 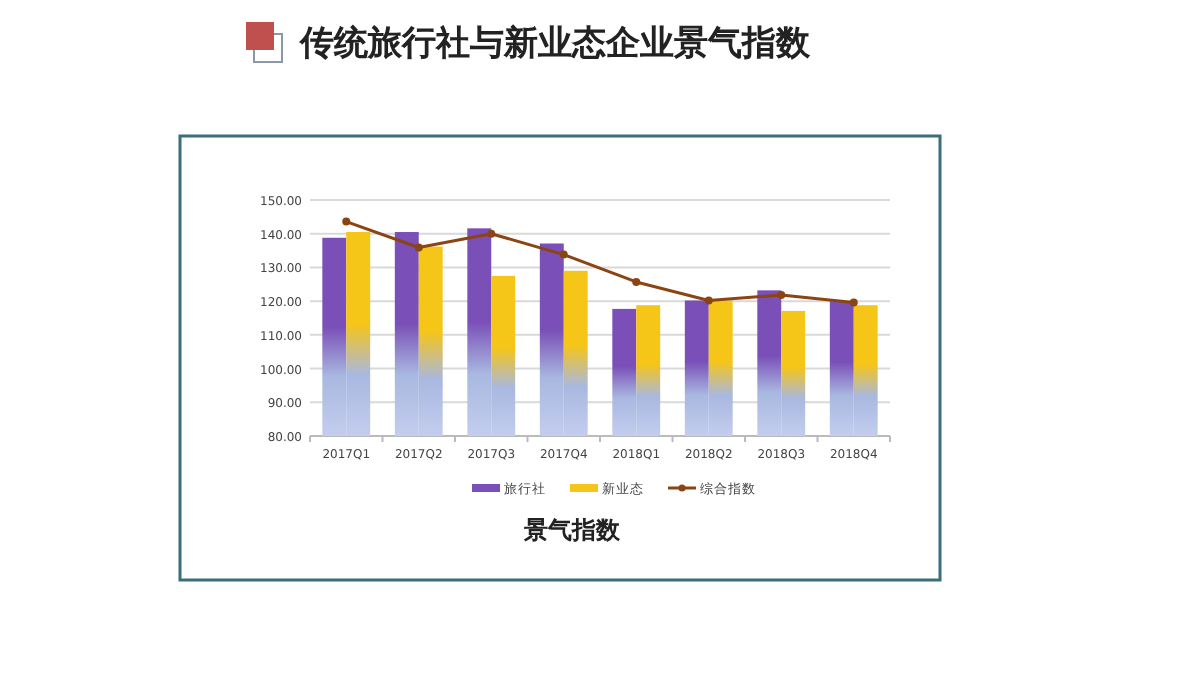 What do you see at coordinates (555, 44) in the screenshot?
I see `chart-title: 传统旅行社与新业态企业景气指数` at bounding box center [555, 44].